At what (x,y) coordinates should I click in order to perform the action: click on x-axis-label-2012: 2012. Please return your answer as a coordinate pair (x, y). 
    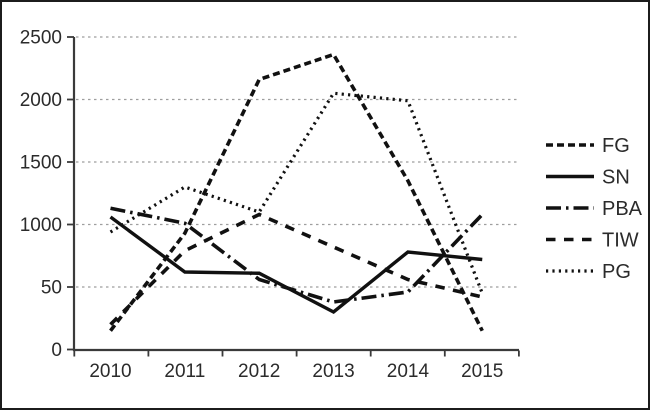
    Looking at the image, I should click on (259, 371).